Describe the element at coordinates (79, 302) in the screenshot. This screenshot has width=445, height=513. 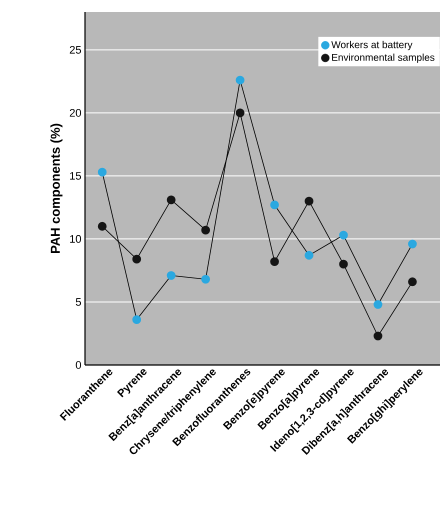
I see `y-tick-label: 5` at that location.